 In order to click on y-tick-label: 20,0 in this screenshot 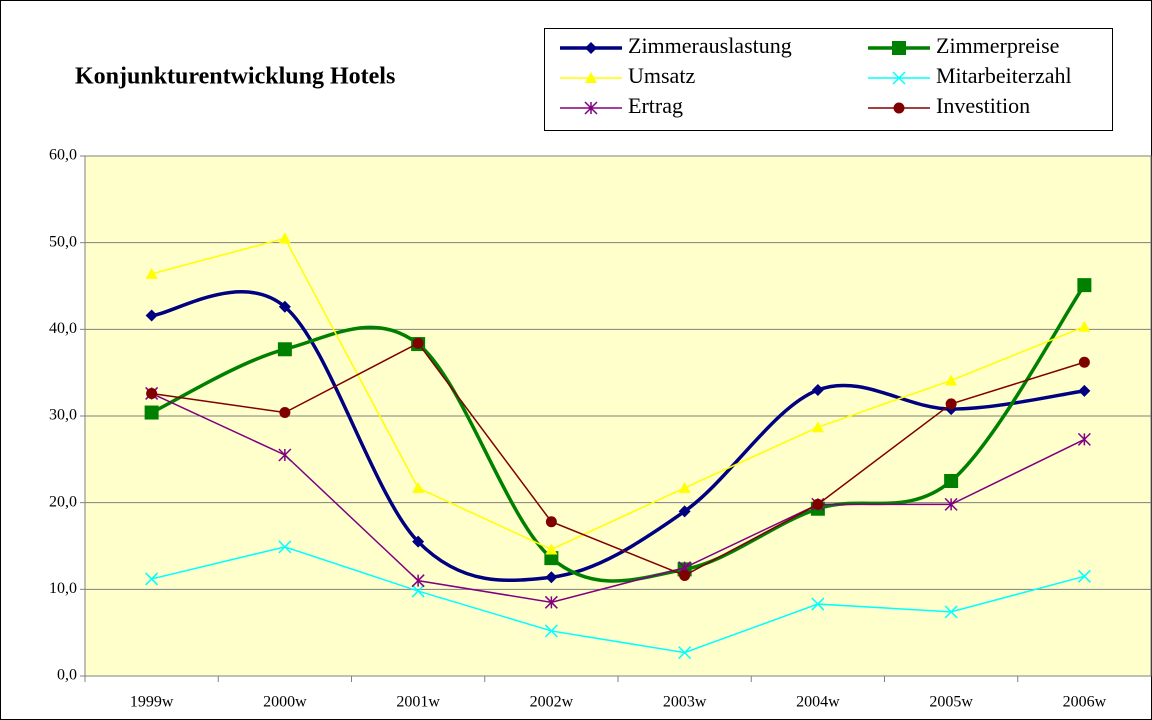, I will do `click(63, 501)`.